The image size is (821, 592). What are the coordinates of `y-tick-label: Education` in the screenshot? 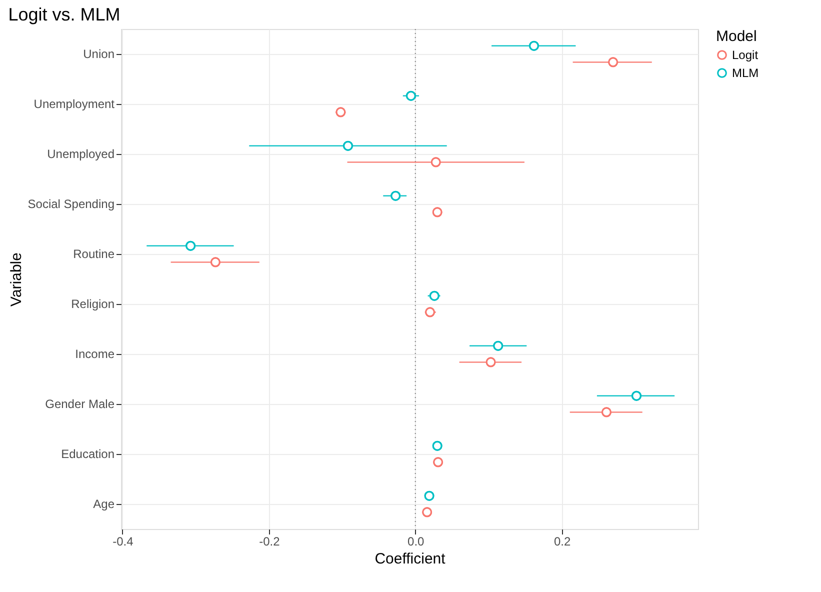 It's located at (87, 454).